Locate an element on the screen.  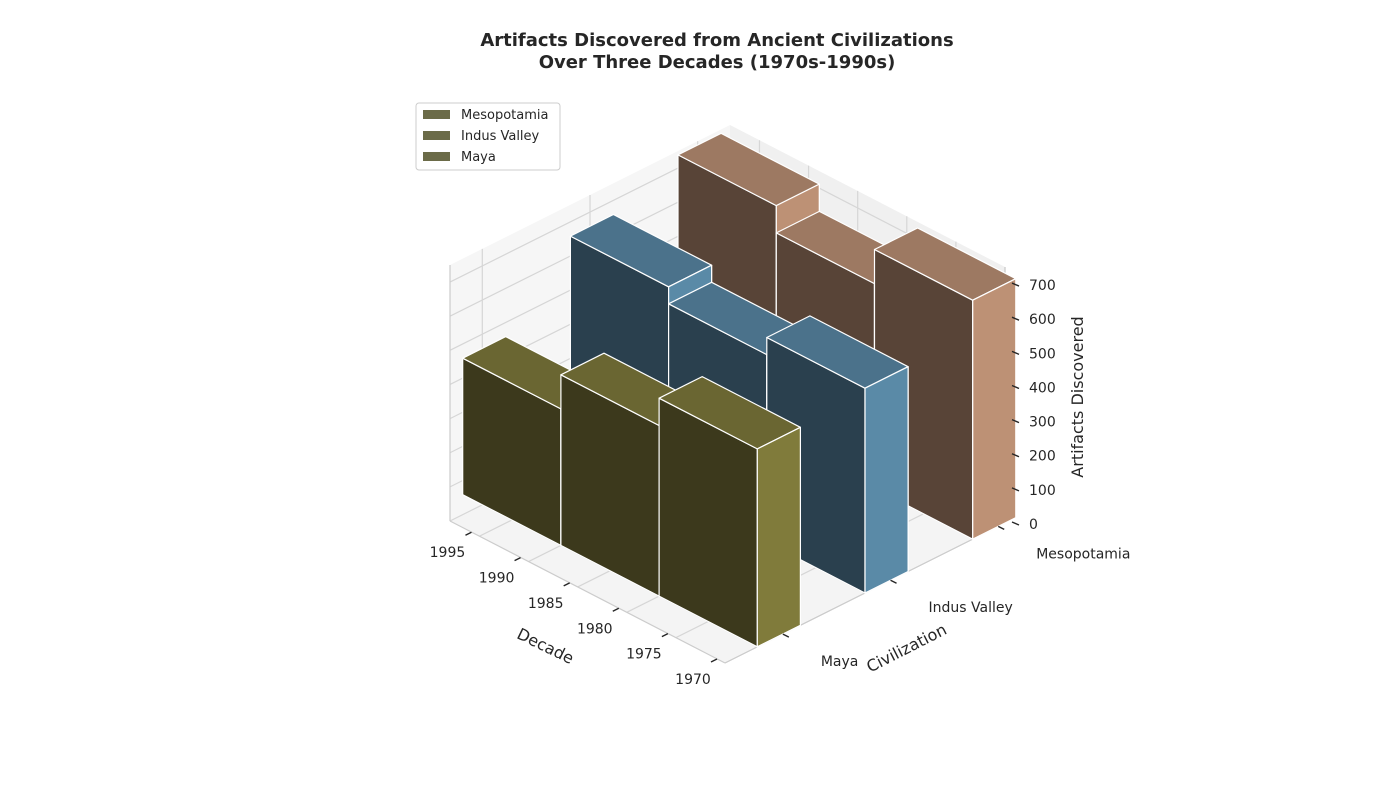
legend-swatch-maya is located at coordinates (436, 156).